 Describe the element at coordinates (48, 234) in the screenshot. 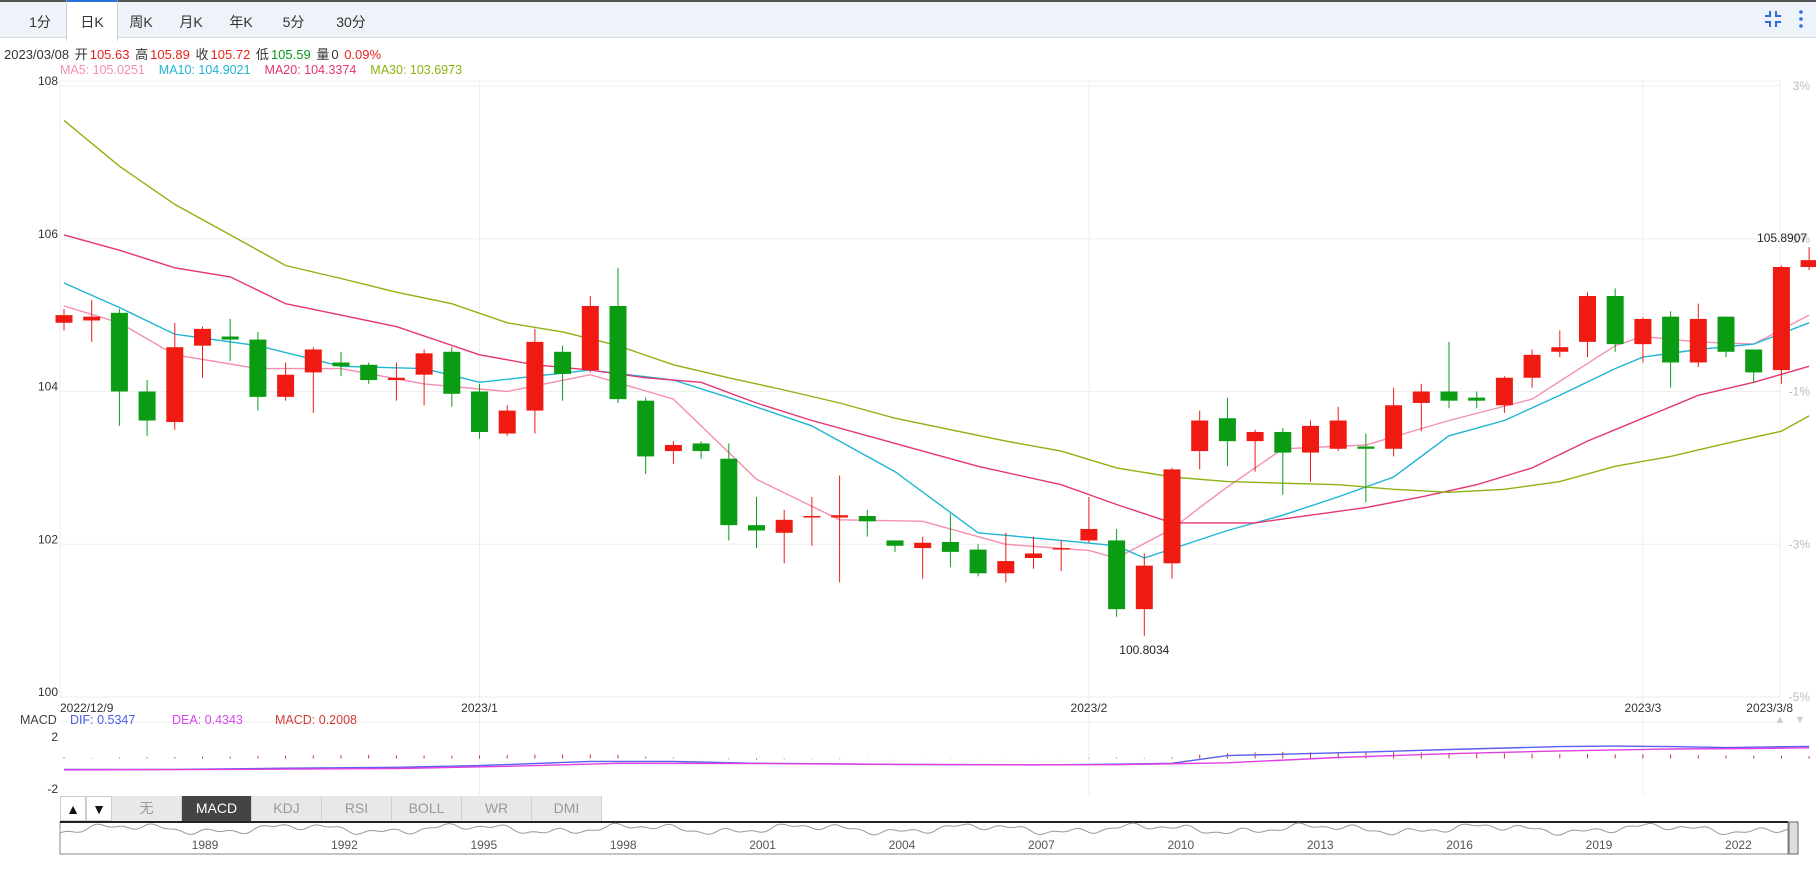

I see `y-tick-1: 106` at that location.